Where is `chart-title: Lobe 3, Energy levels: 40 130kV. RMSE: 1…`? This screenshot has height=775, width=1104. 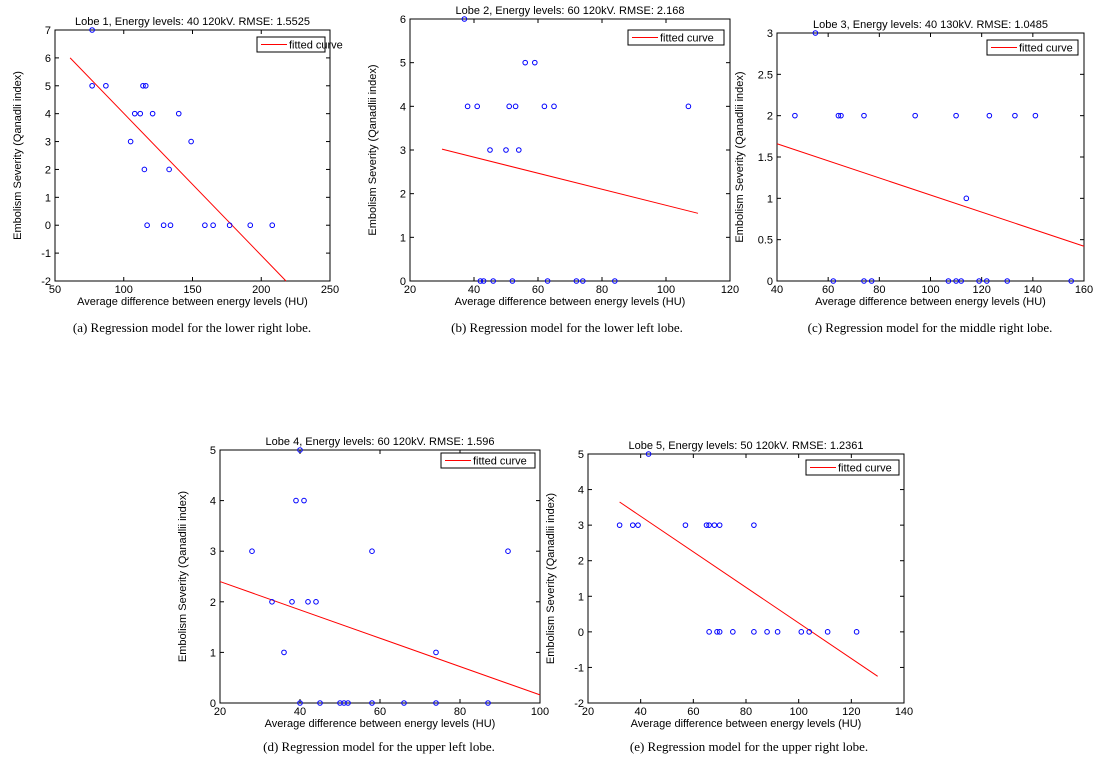
chart-title: Lobe 3, Energy levels: 40 130kV. RMSE: 1… is located at coordinates (930, 25).